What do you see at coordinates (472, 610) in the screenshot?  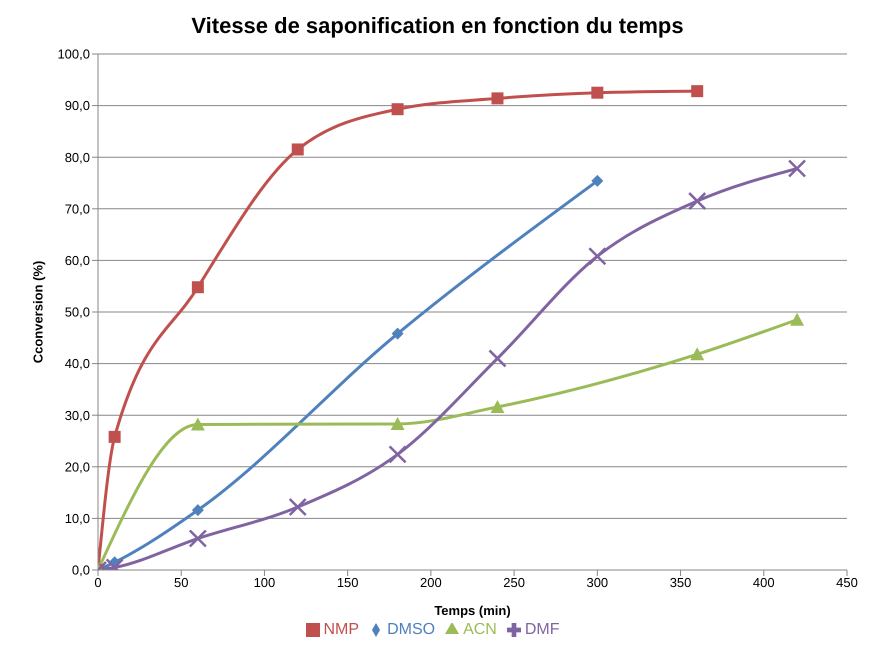 I see `x-axis-title: Temps (min)` at bounding box center [472, 610].